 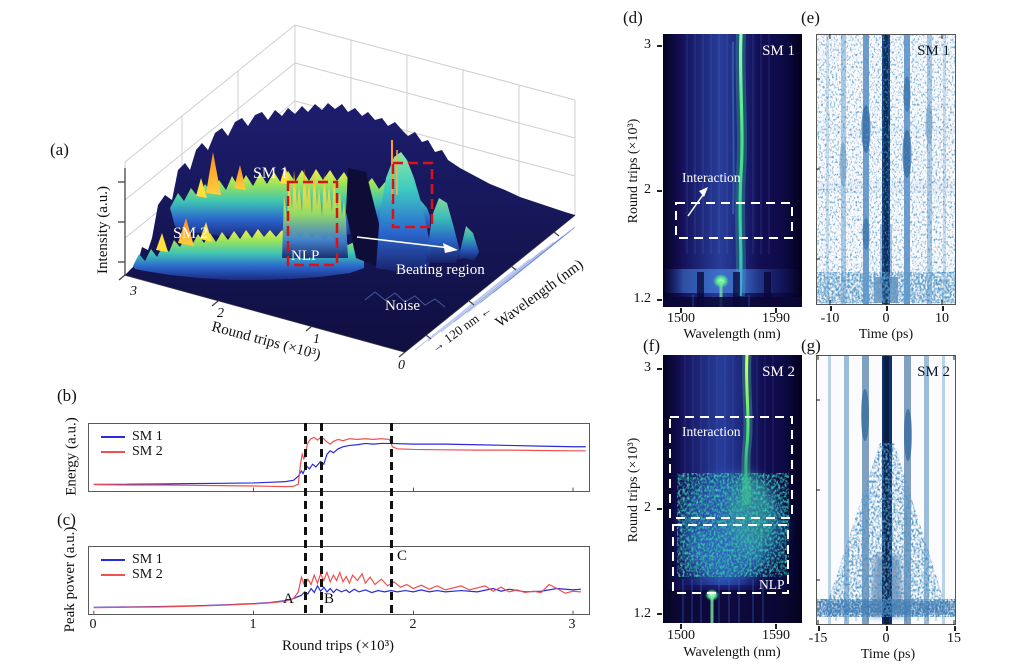 I want to click on sm2-label: SM 2, so click(x=190, y=233).